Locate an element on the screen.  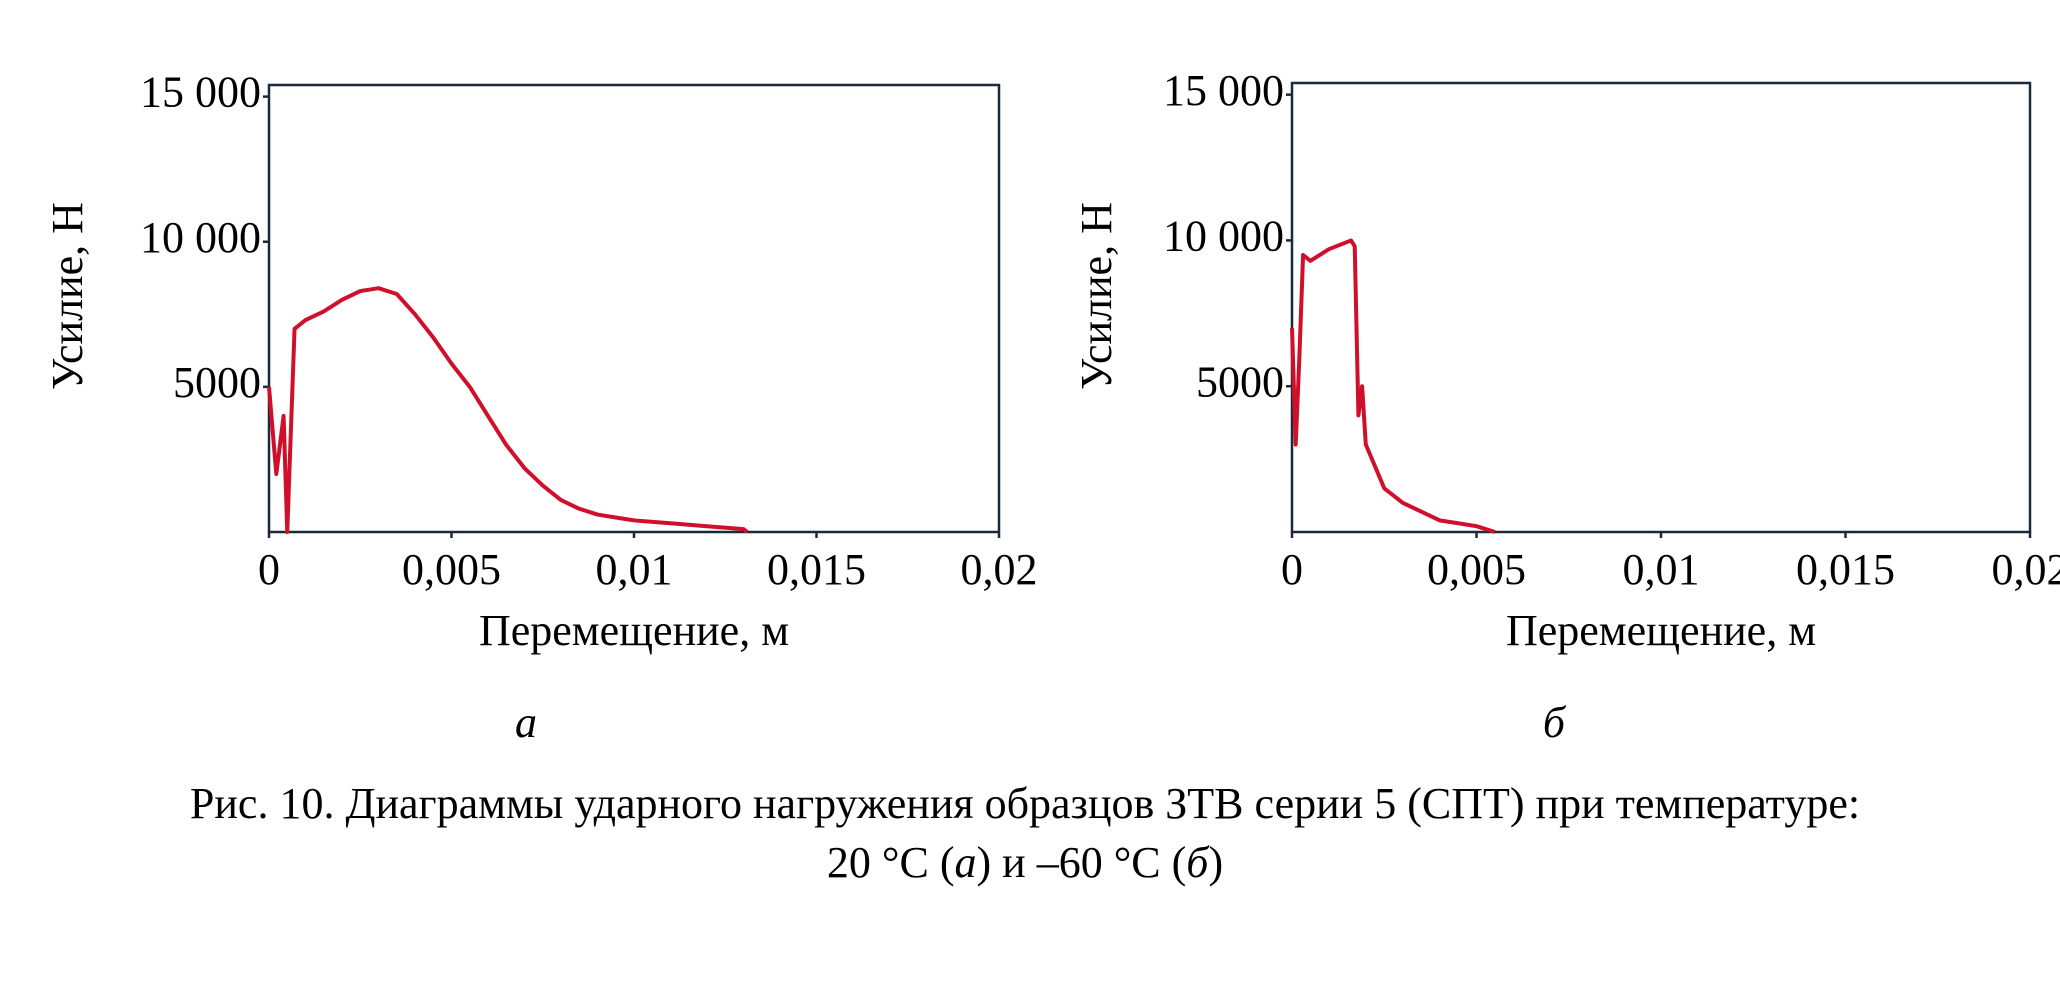
caption-part: а is located at coordinates (966, 862).